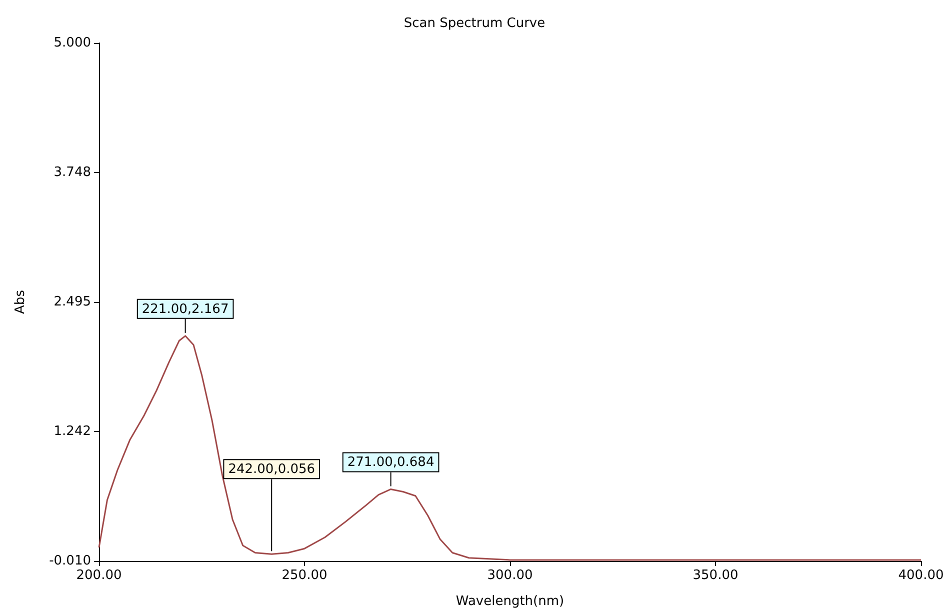 Image resolution: width=949 pixels, height=616 pixels. I want to click on y-tick-label: 3.748, so click(72, 172).